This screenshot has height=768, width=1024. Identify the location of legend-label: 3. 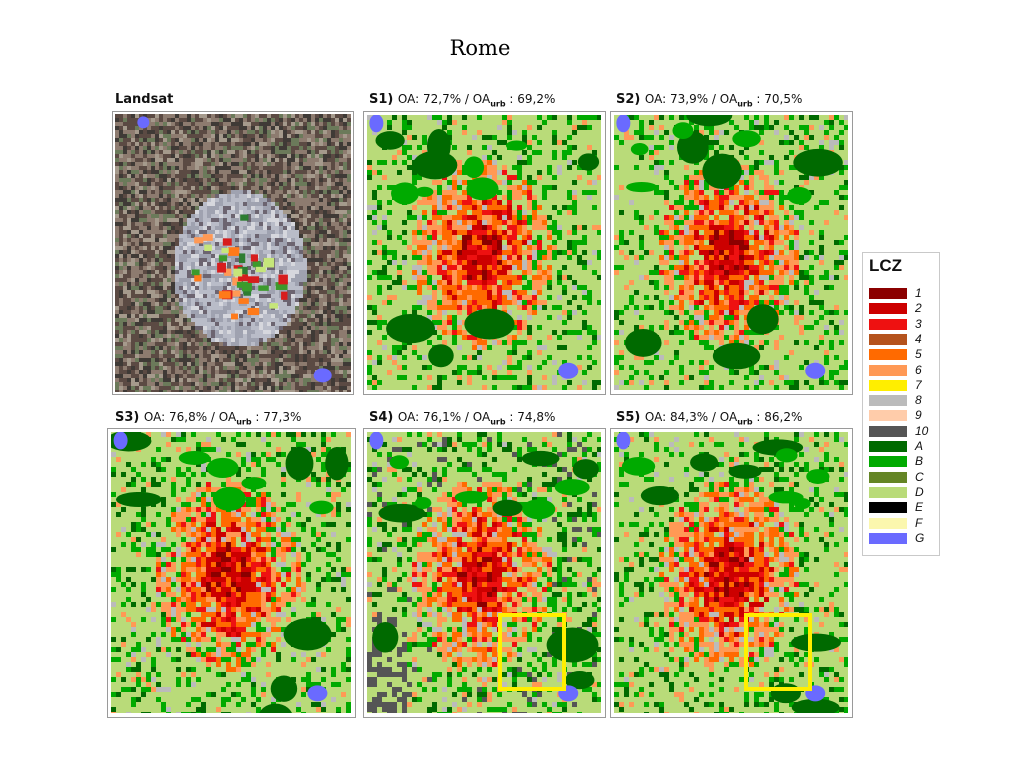
(918, 323).